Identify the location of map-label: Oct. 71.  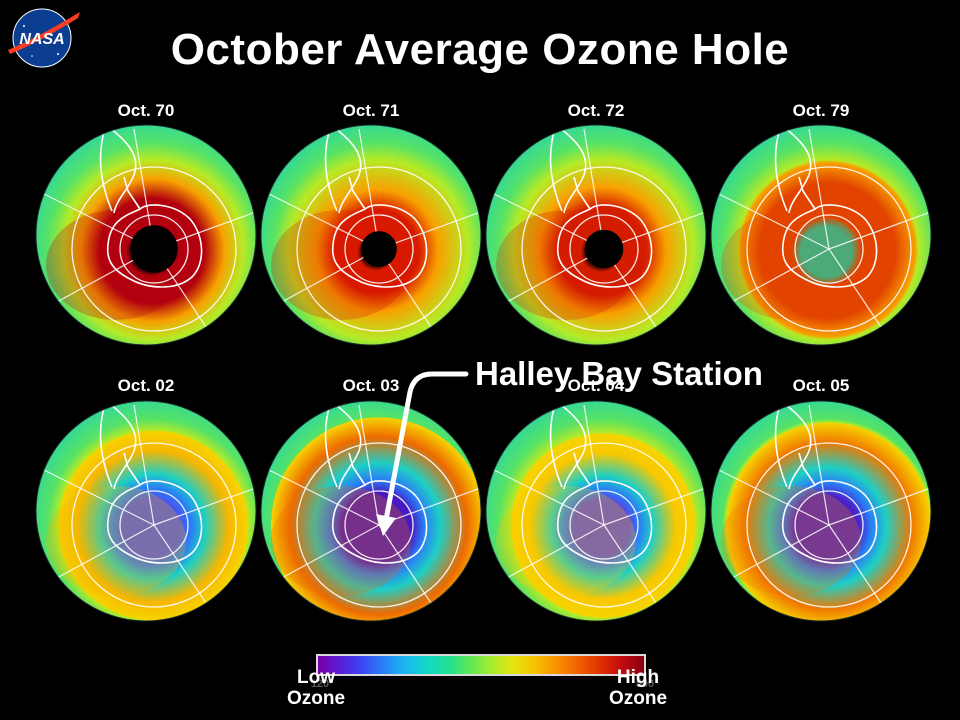
(371, 110).